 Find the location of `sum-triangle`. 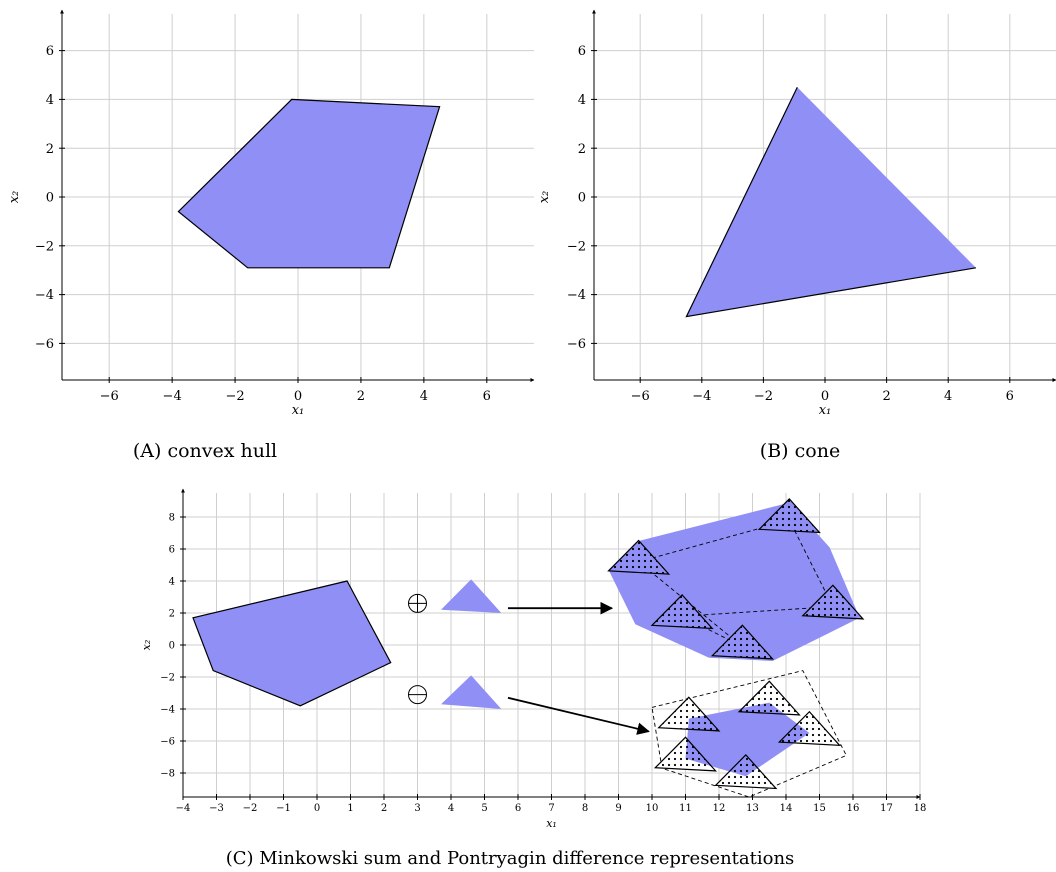

sum-triangle is located at coordinates (471, 596).